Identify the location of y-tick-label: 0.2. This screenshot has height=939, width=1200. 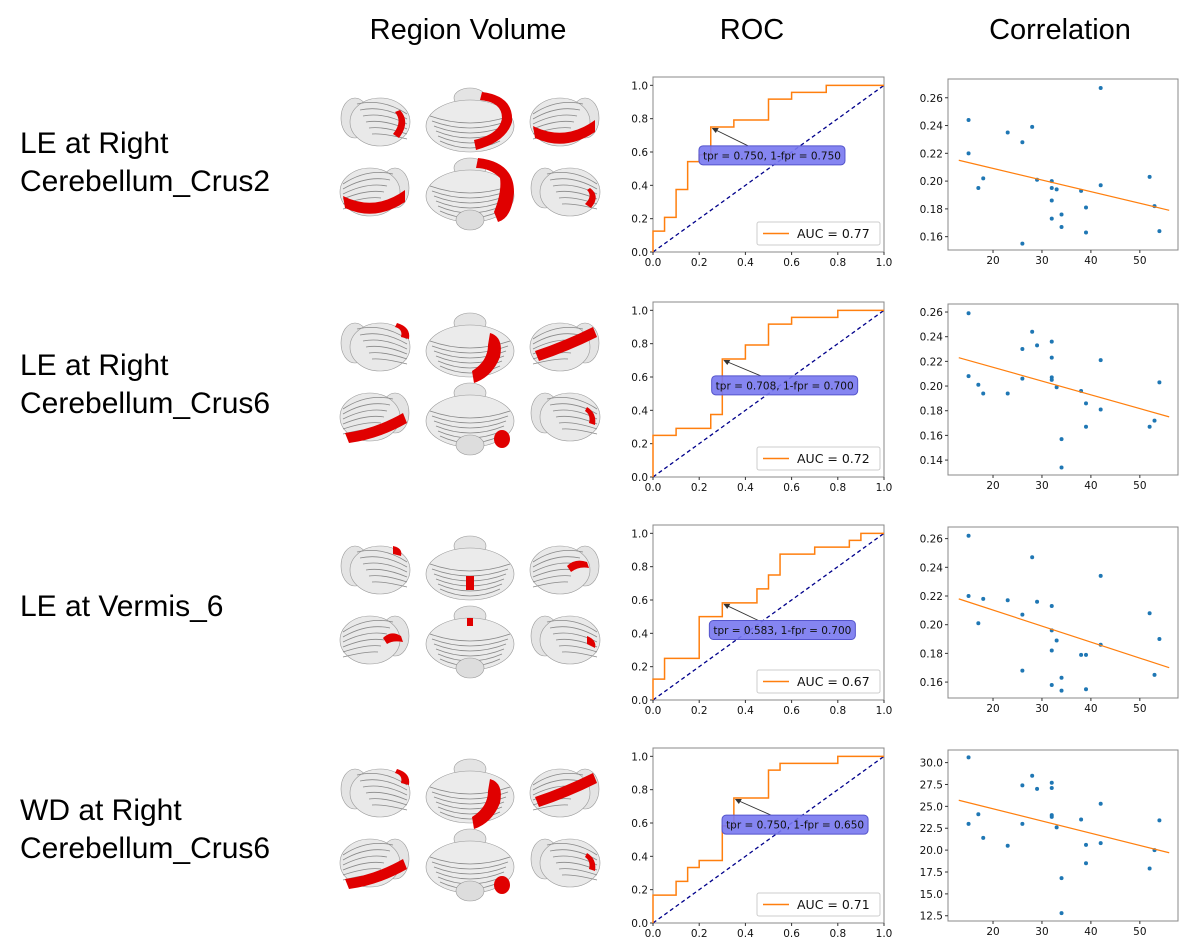
(639, 445).